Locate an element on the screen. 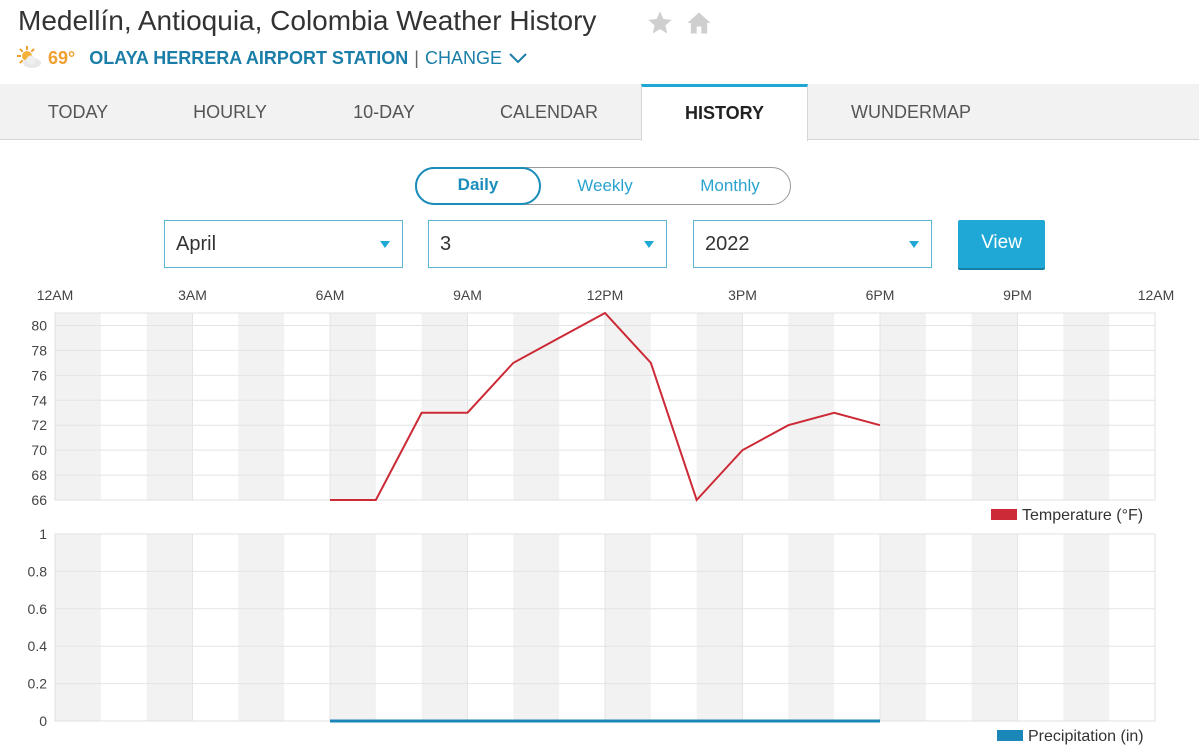 This screenshot has width=1199, height=753. y-tick-label: 78 is located at coordinates (39, 350).